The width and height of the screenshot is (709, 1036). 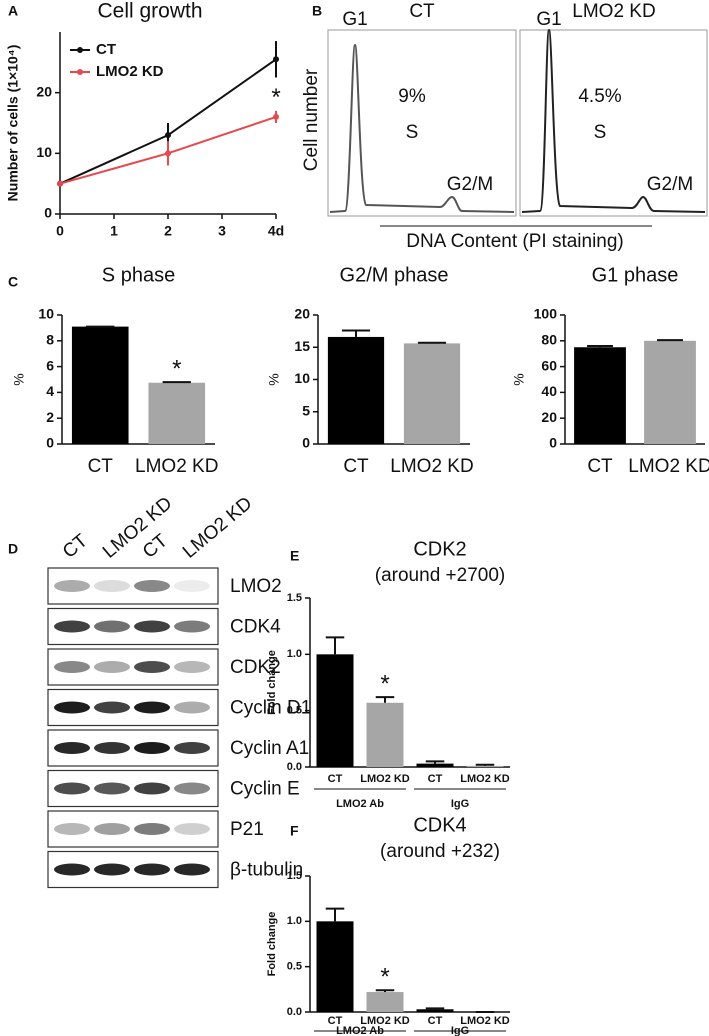 I want to click on protein-label: LMO2, so click(x=256, y=586).